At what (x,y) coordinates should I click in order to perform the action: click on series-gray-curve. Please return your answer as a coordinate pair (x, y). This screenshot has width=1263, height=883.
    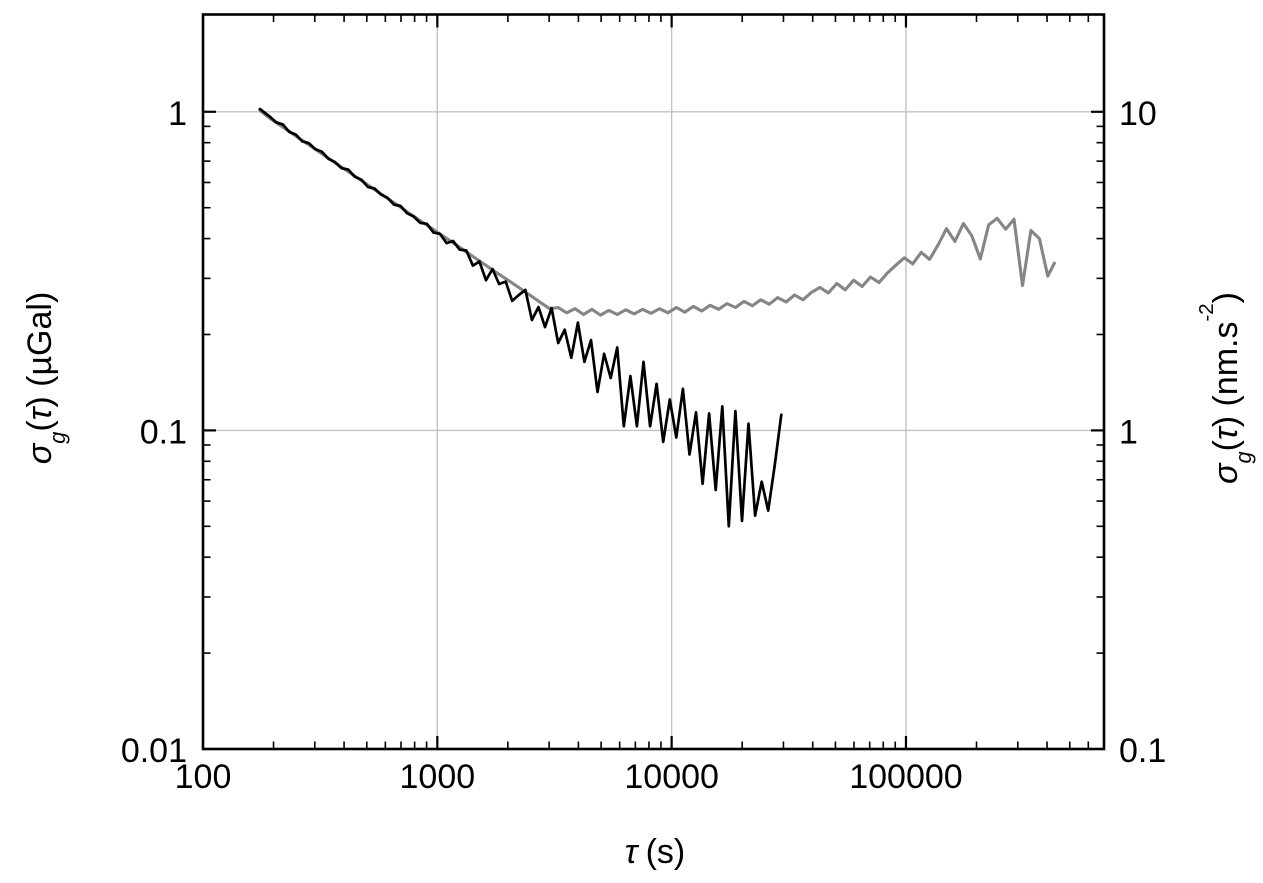
    Looking at the image, I should click on (657, 212).